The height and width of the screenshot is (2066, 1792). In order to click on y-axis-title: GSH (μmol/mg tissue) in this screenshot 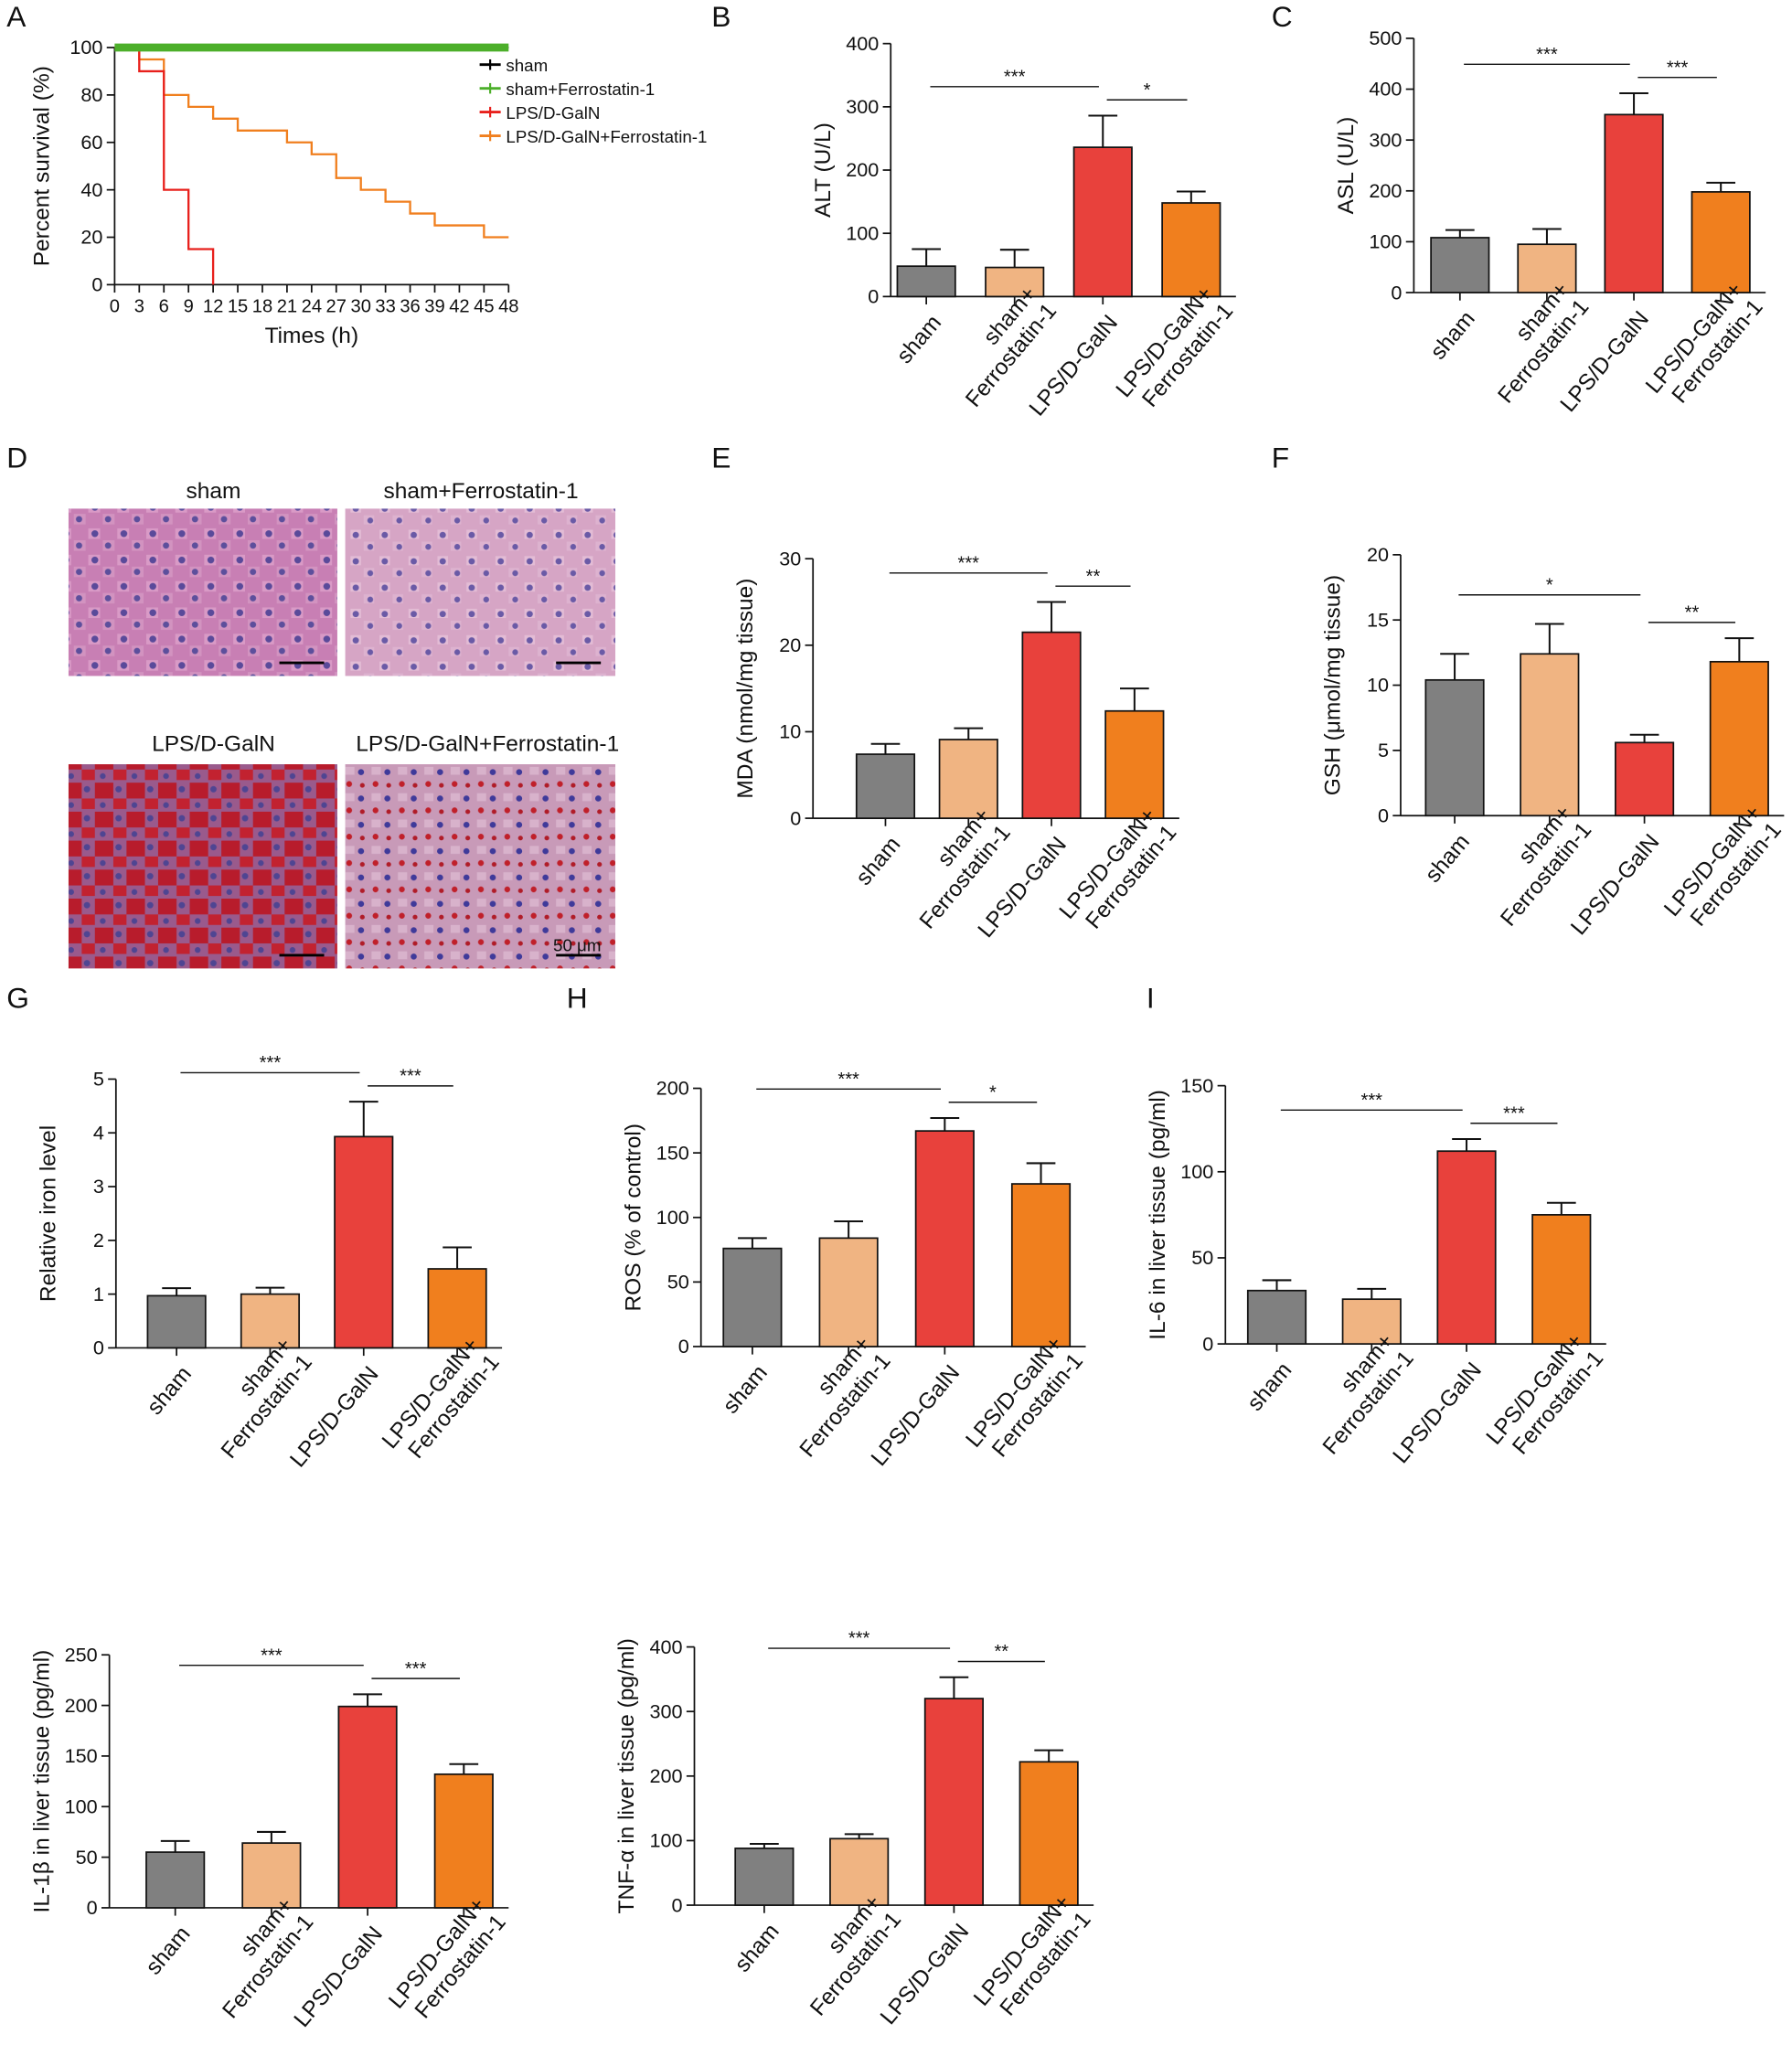, I will do `click(1333, 685)`.